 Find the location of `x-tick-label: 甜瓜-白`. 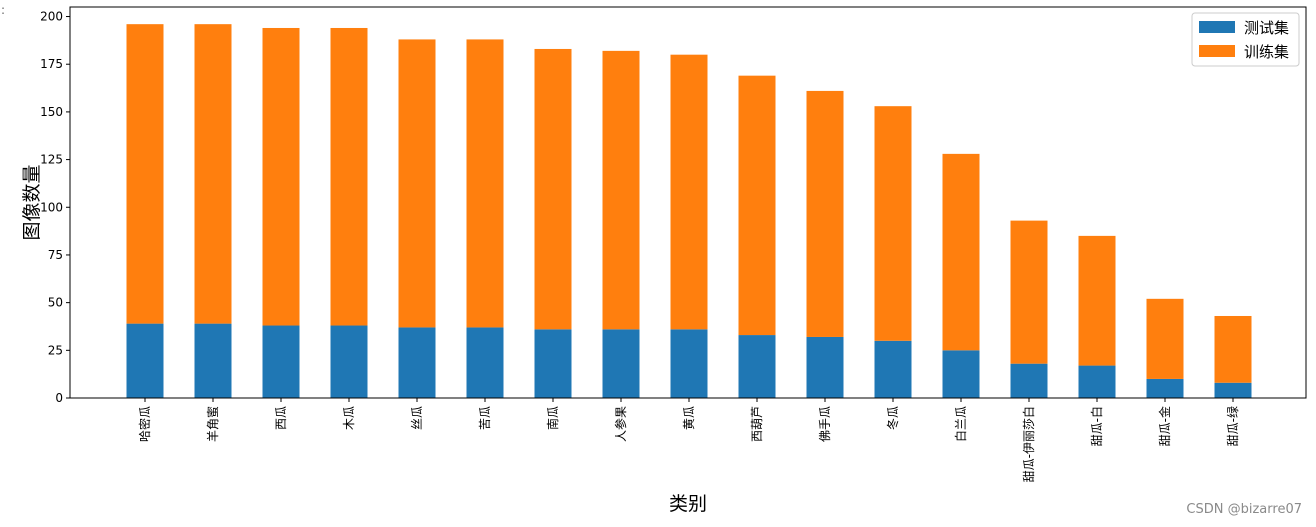

x-tick-label: 甜瓜-白 is located at coordinates (1096, 426).